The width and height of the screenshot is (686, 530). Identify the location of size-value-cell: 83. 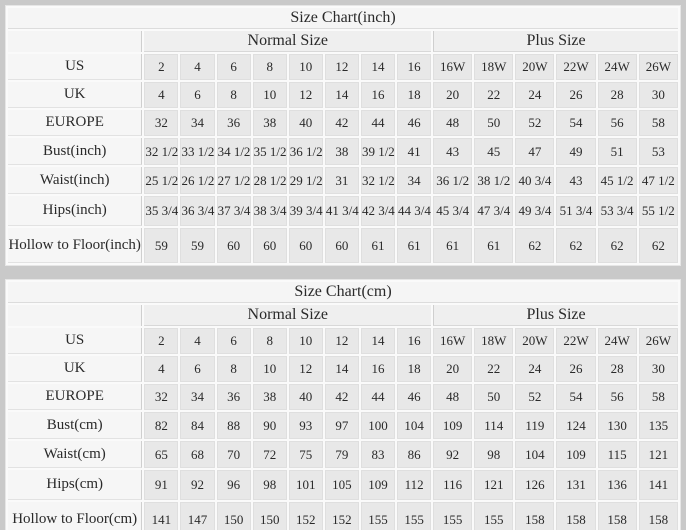
(378, 454).